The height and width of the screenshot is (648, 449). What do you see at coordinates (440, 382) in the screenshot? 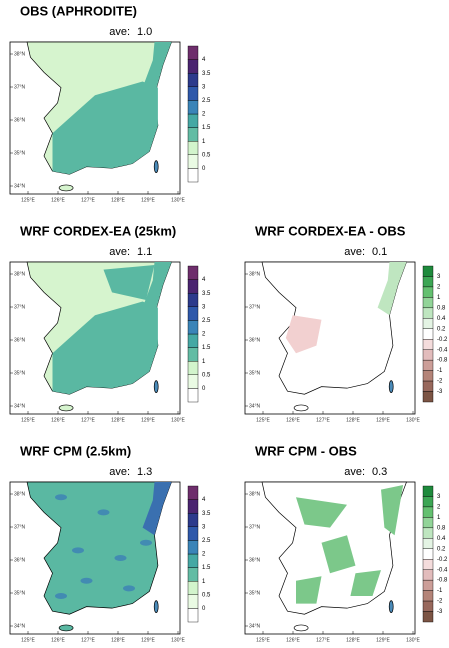
I see `colorbar-label: -2` at bounding box center [440, 382].